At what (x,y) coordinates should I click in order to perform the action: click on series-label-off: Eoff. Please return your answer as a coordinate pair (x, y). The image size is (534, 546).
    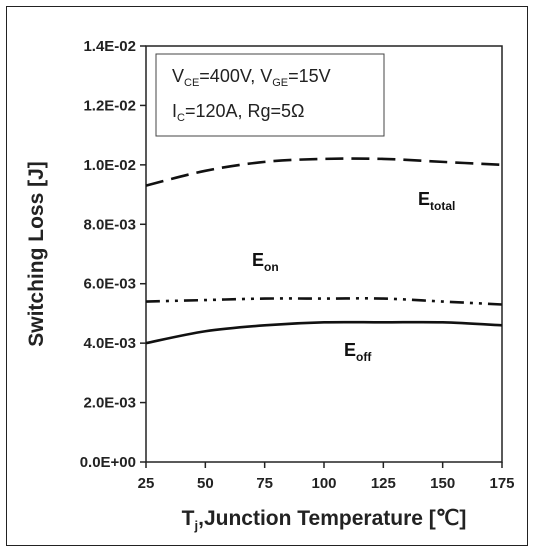
    Looking at the image, I should click on (358, 352).